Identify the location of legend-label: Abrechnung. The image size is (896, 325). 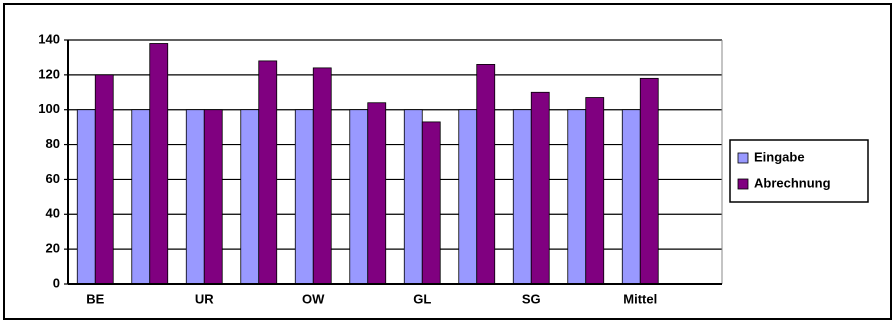
(792, 182).